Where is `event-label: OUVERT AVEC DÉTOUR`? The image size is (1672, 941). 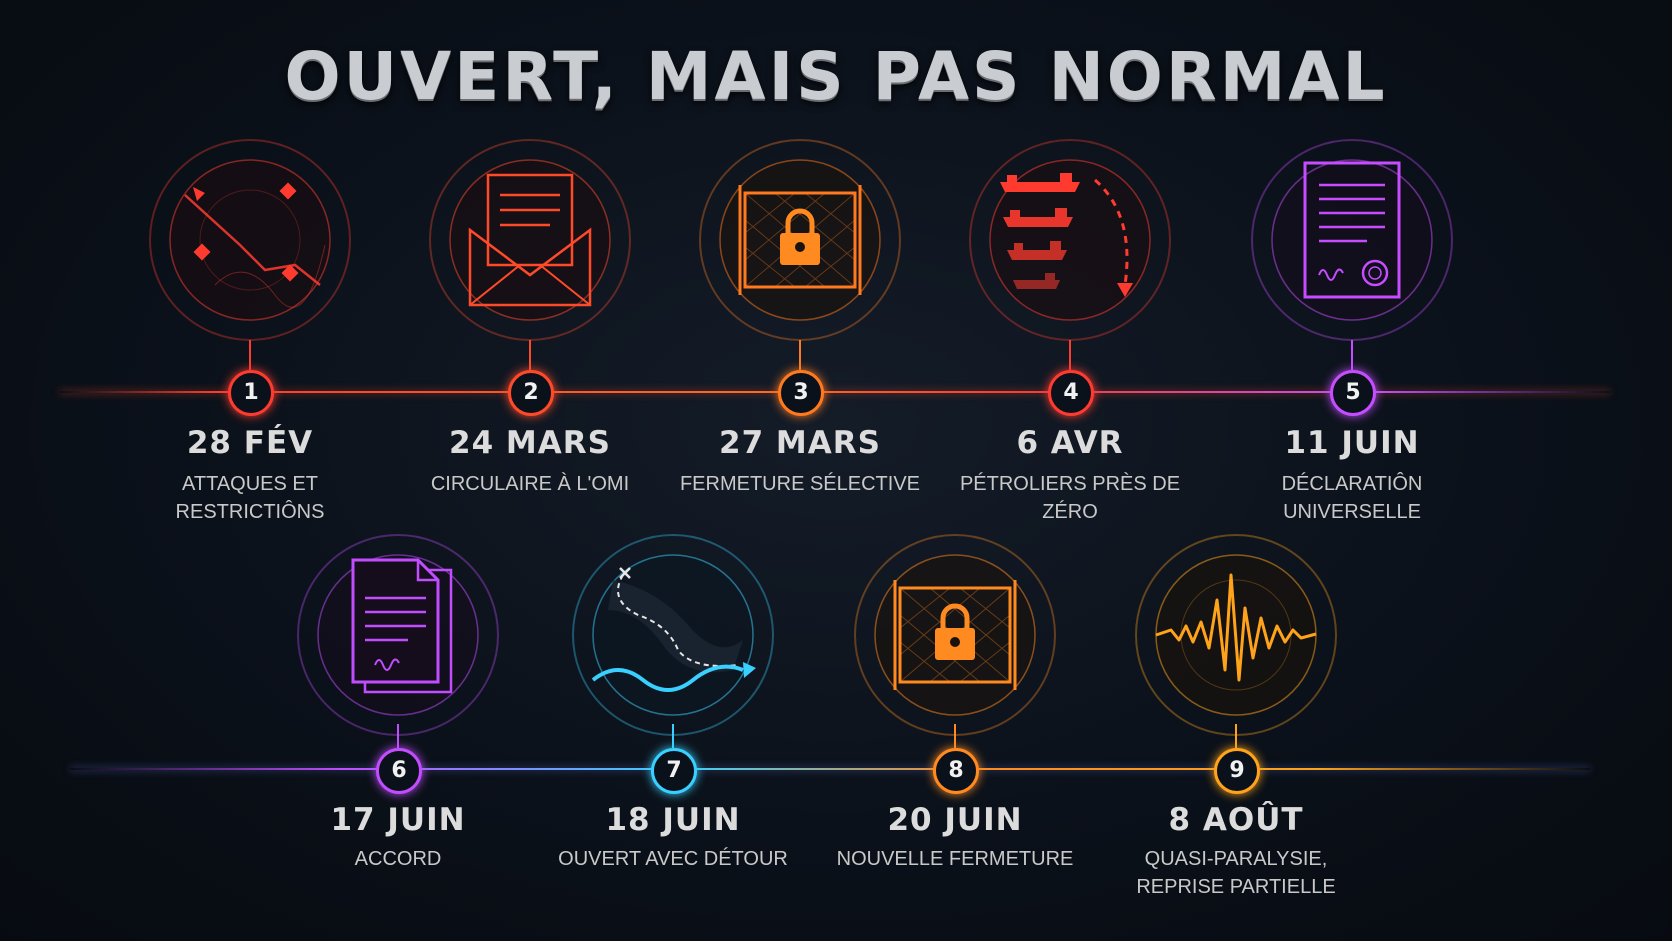 event-label: OUVERT AVEC DÉTOUR is located at coordinates (673, 859).